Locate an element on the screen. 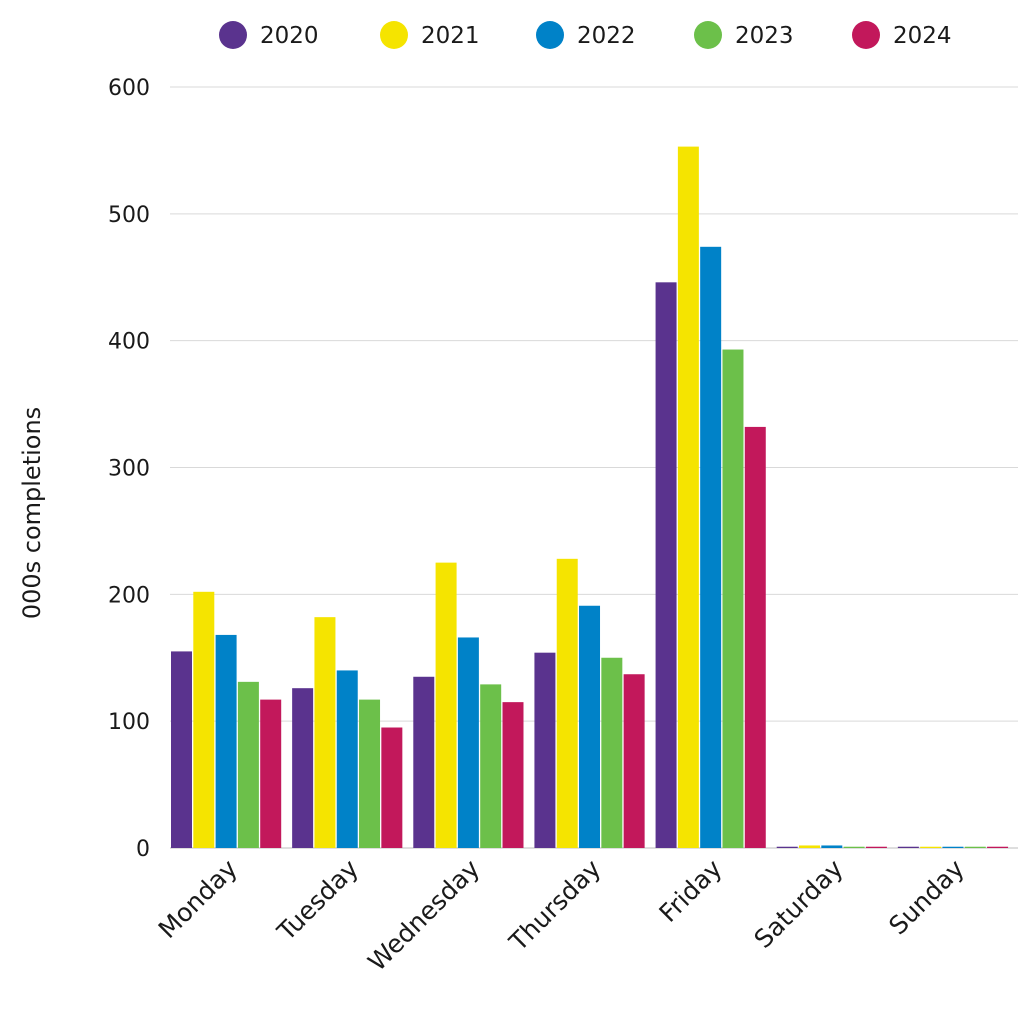  bar-wednesday-2021 is located at coordinates (446, 705).